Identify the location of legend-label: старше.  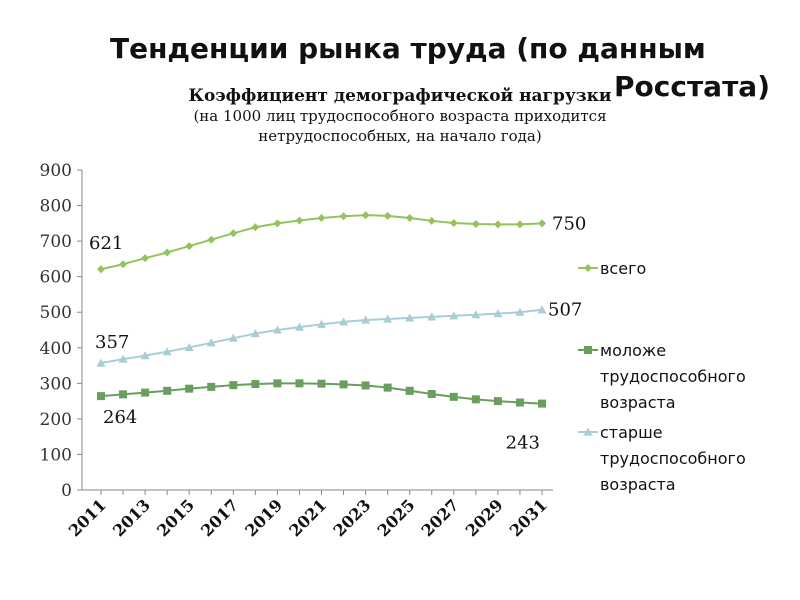
(631, 432).